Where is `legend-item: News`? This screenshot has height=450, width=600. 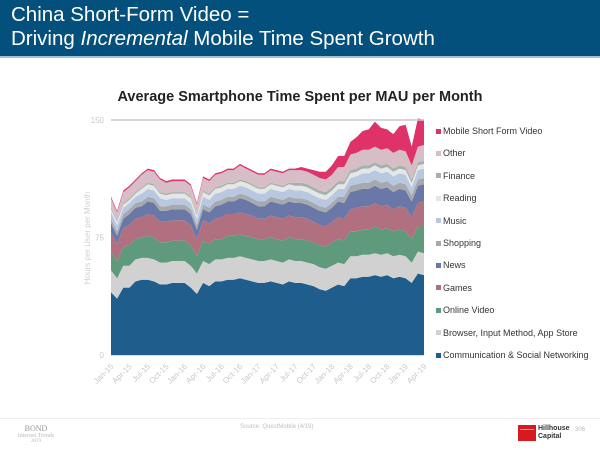
legend-item: News is located at coordinates (451, 265).